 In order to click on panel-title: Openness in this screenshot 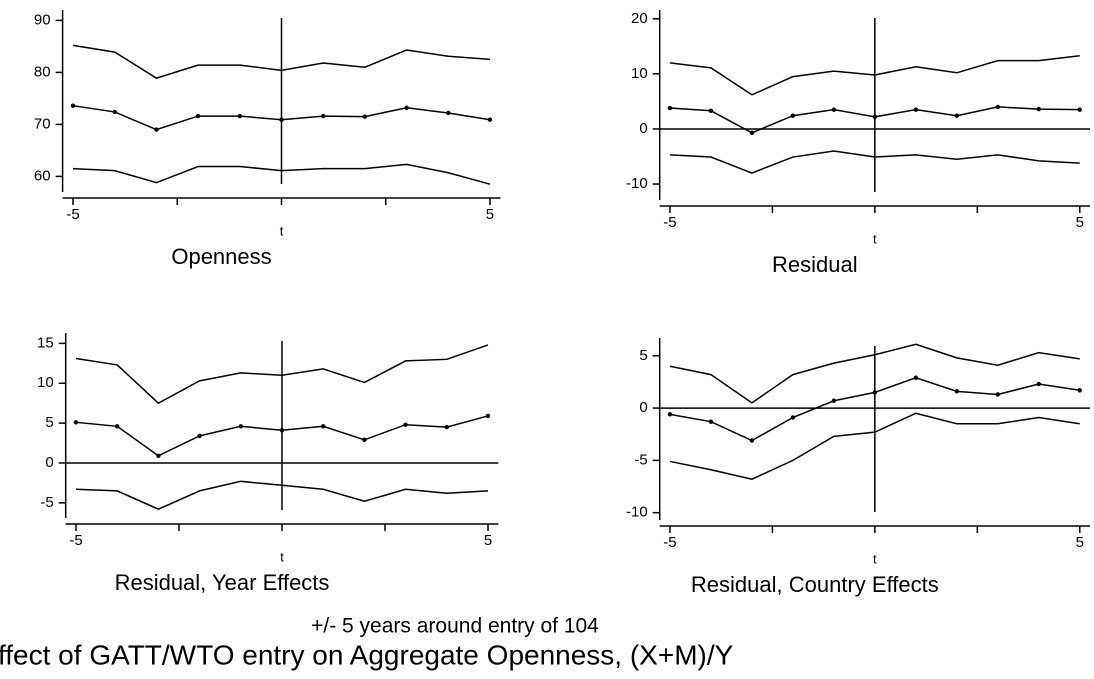, I will do `click(221, 256)`.